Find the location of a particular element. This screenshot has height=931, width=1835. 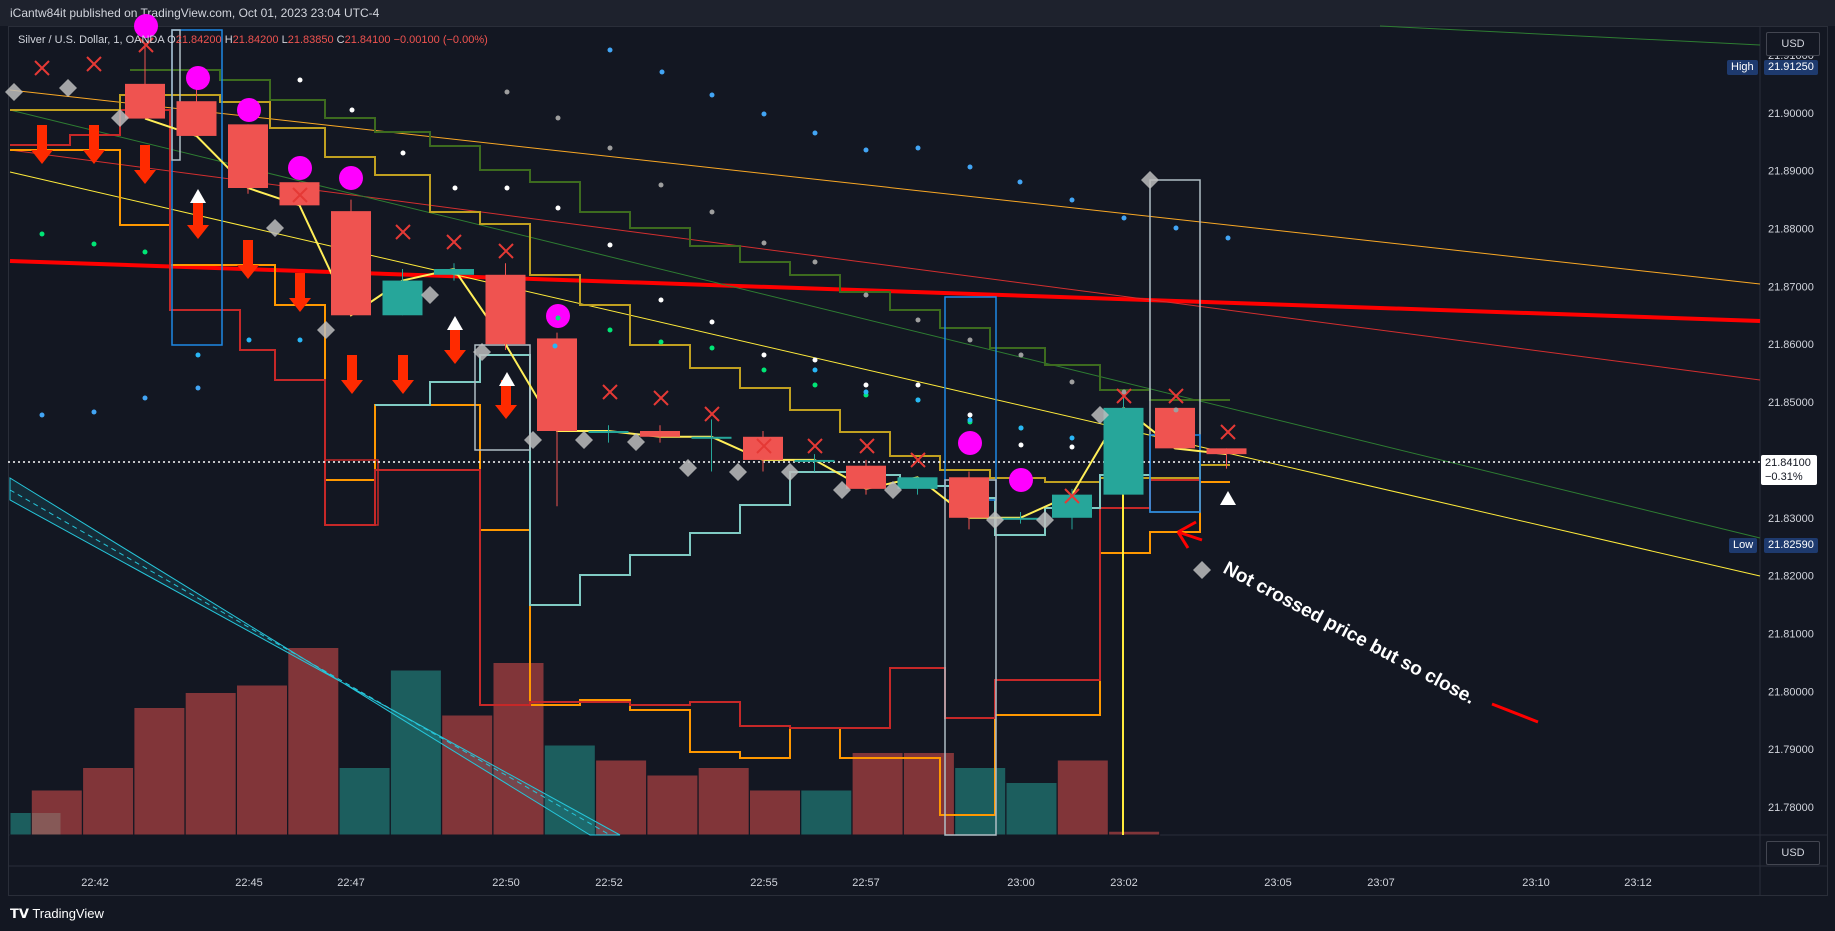

last-price-change: −0.31% is located at coordinates (1784, 477).